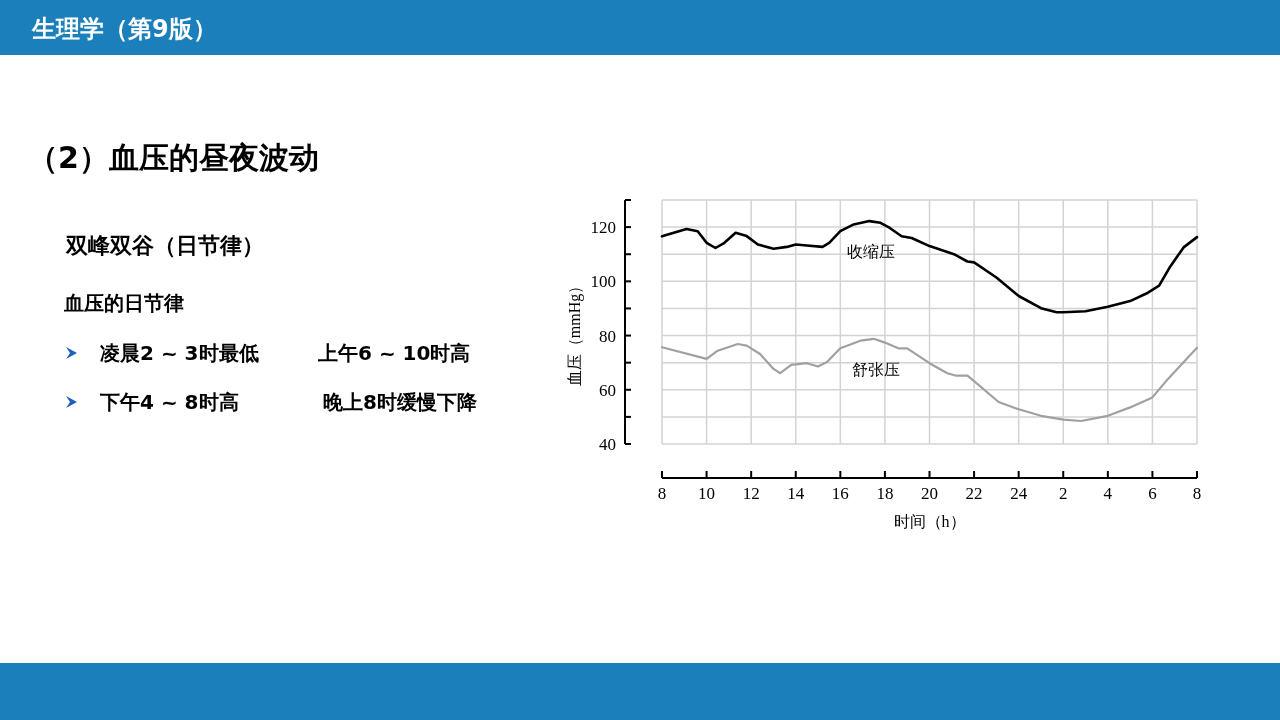  What do you see at coordinates (607, 390) in the screenshot?
I see `y-tick-label: 60` at bounding box center [607, 390].